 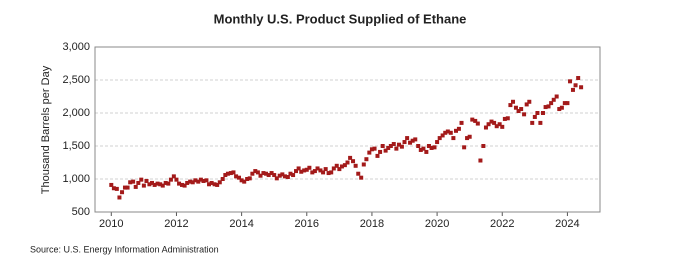 What do you see at coordinates (241, 224) in the screenshot?
I see `x-tick-label: 2014` at bounding box center [241, 224].